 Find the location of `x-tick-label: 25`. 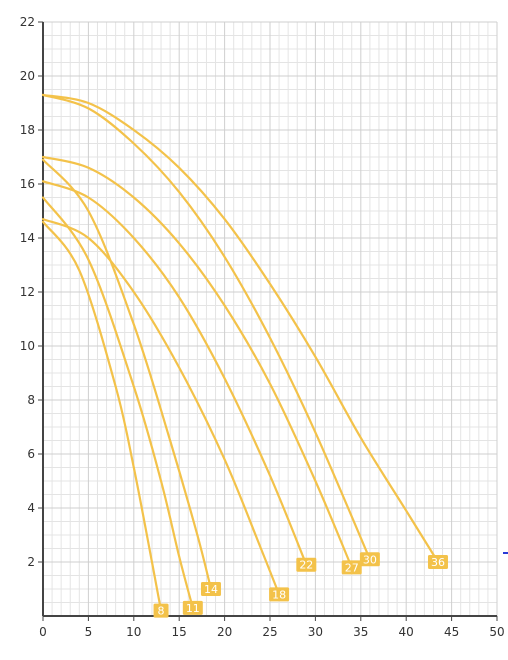

x-tick-label: 25 is located at coordinates (269, 632).